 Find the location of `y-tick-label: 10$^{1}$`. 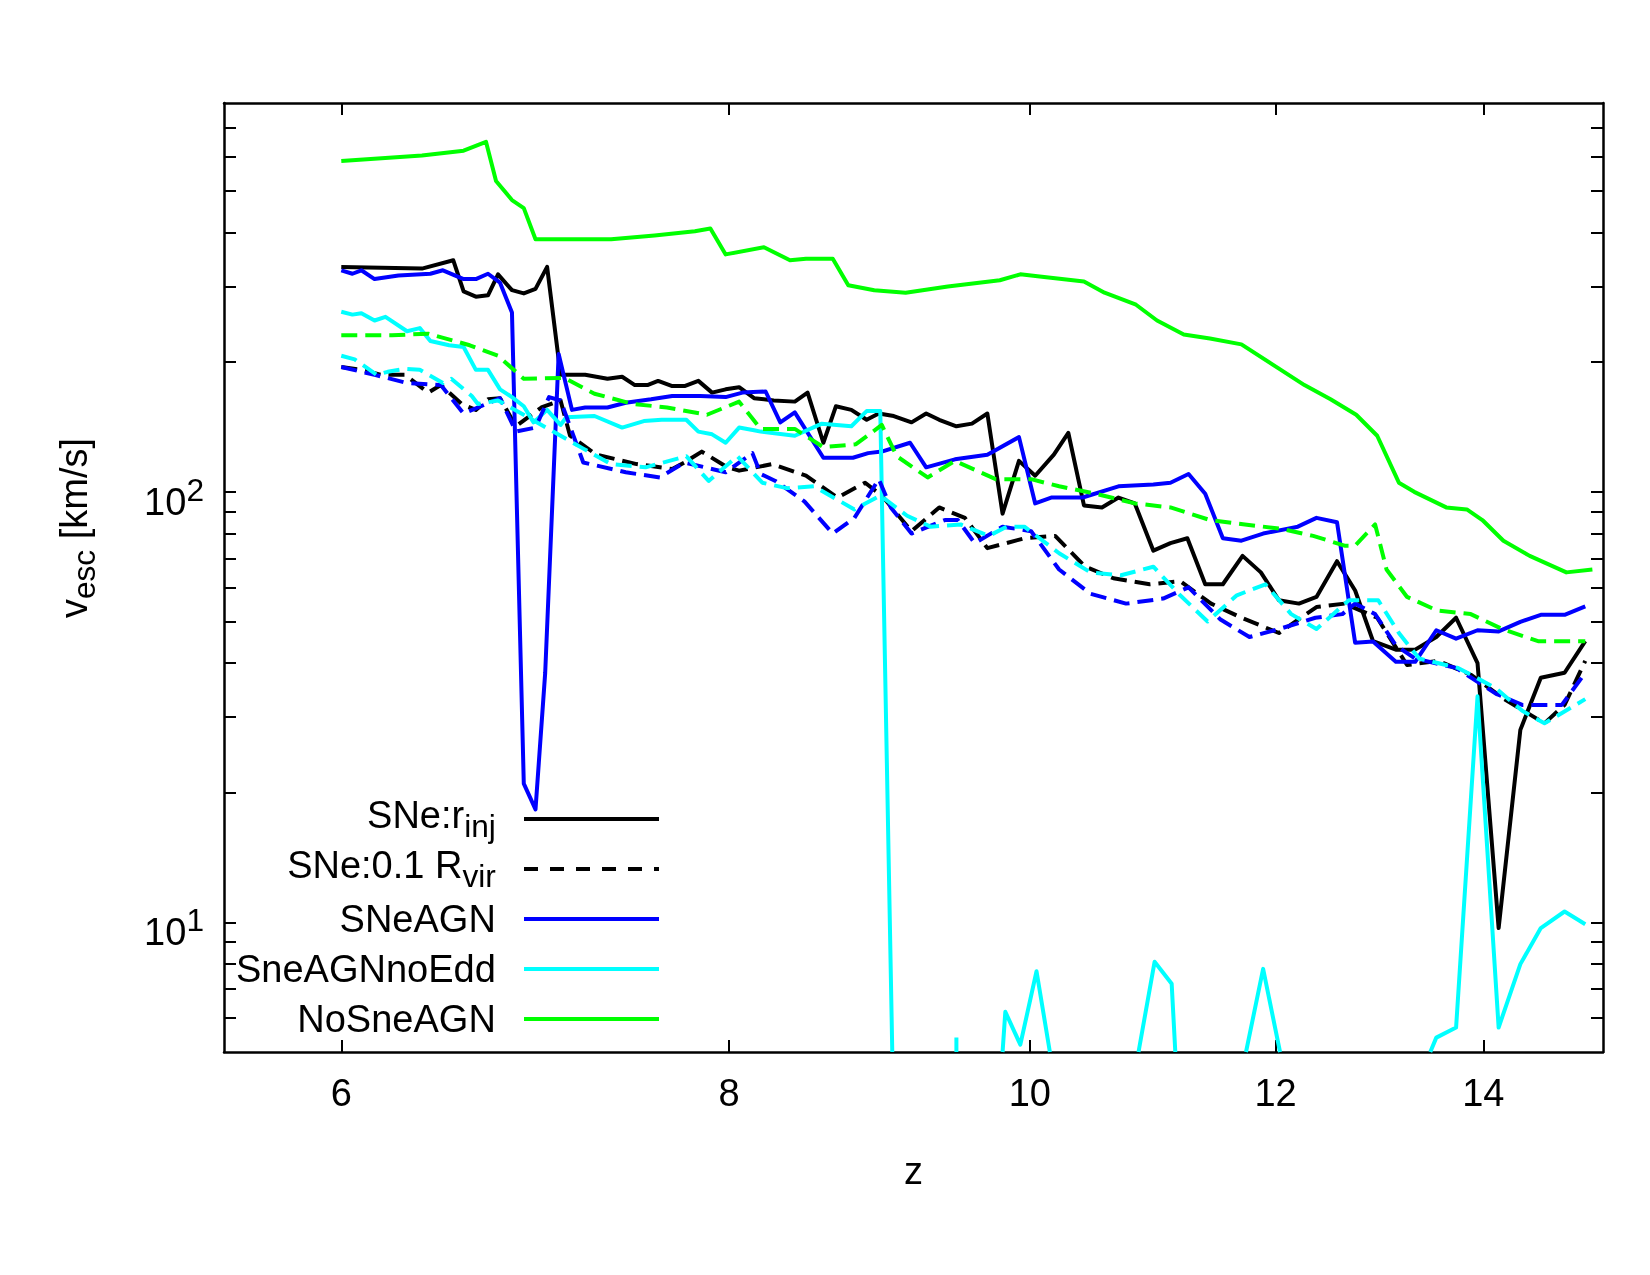

y-tick-label: 10$^{1}$ is located at coordinates (174, 928).